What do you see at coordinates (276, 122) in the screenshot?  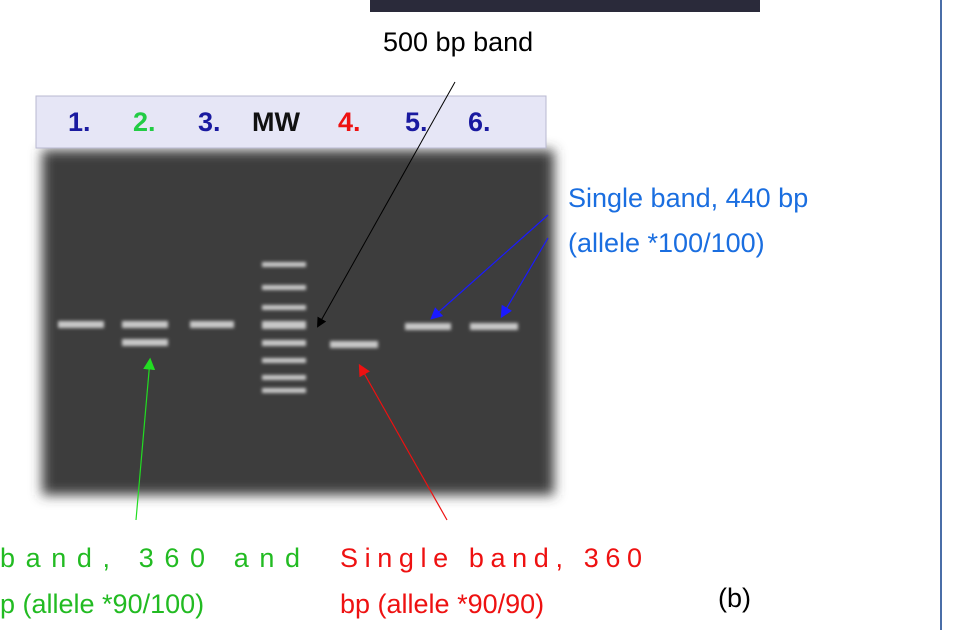 I see `lane-label: MW` at bounding box center [276, 122].